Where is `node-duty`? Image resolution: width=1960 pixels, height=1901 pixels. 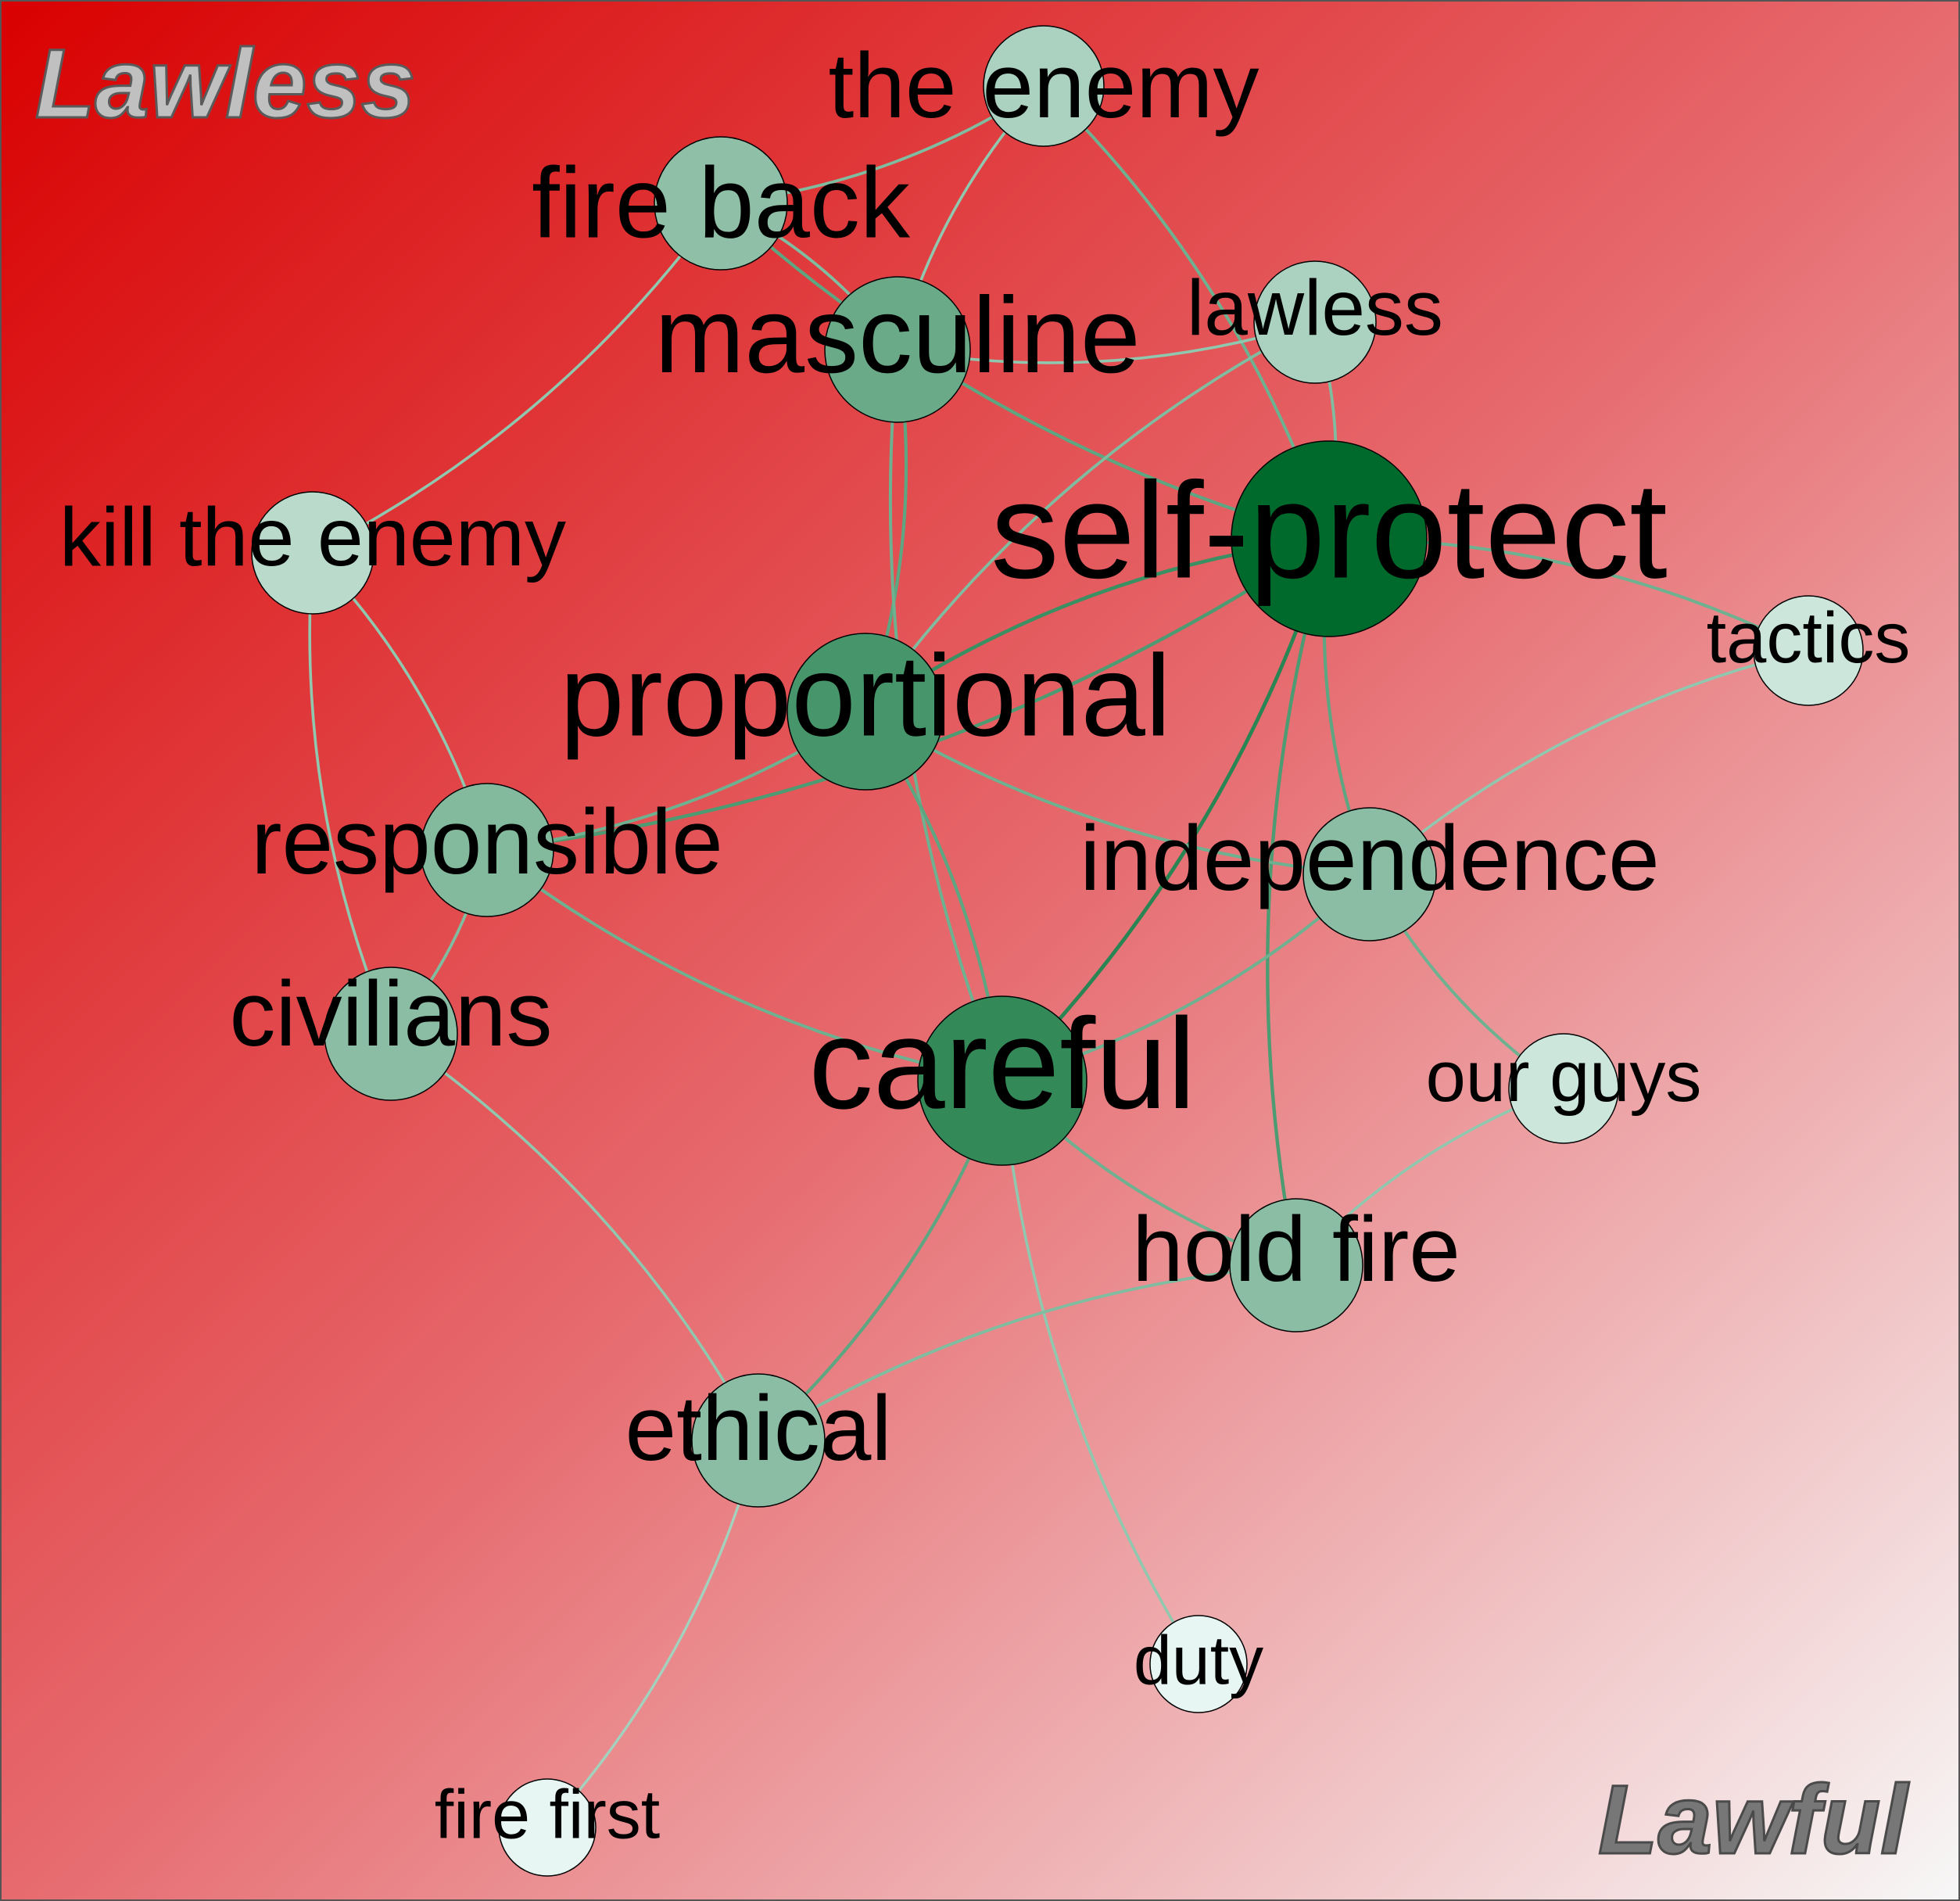
node-duty is located at coordinates (1198, 1664).